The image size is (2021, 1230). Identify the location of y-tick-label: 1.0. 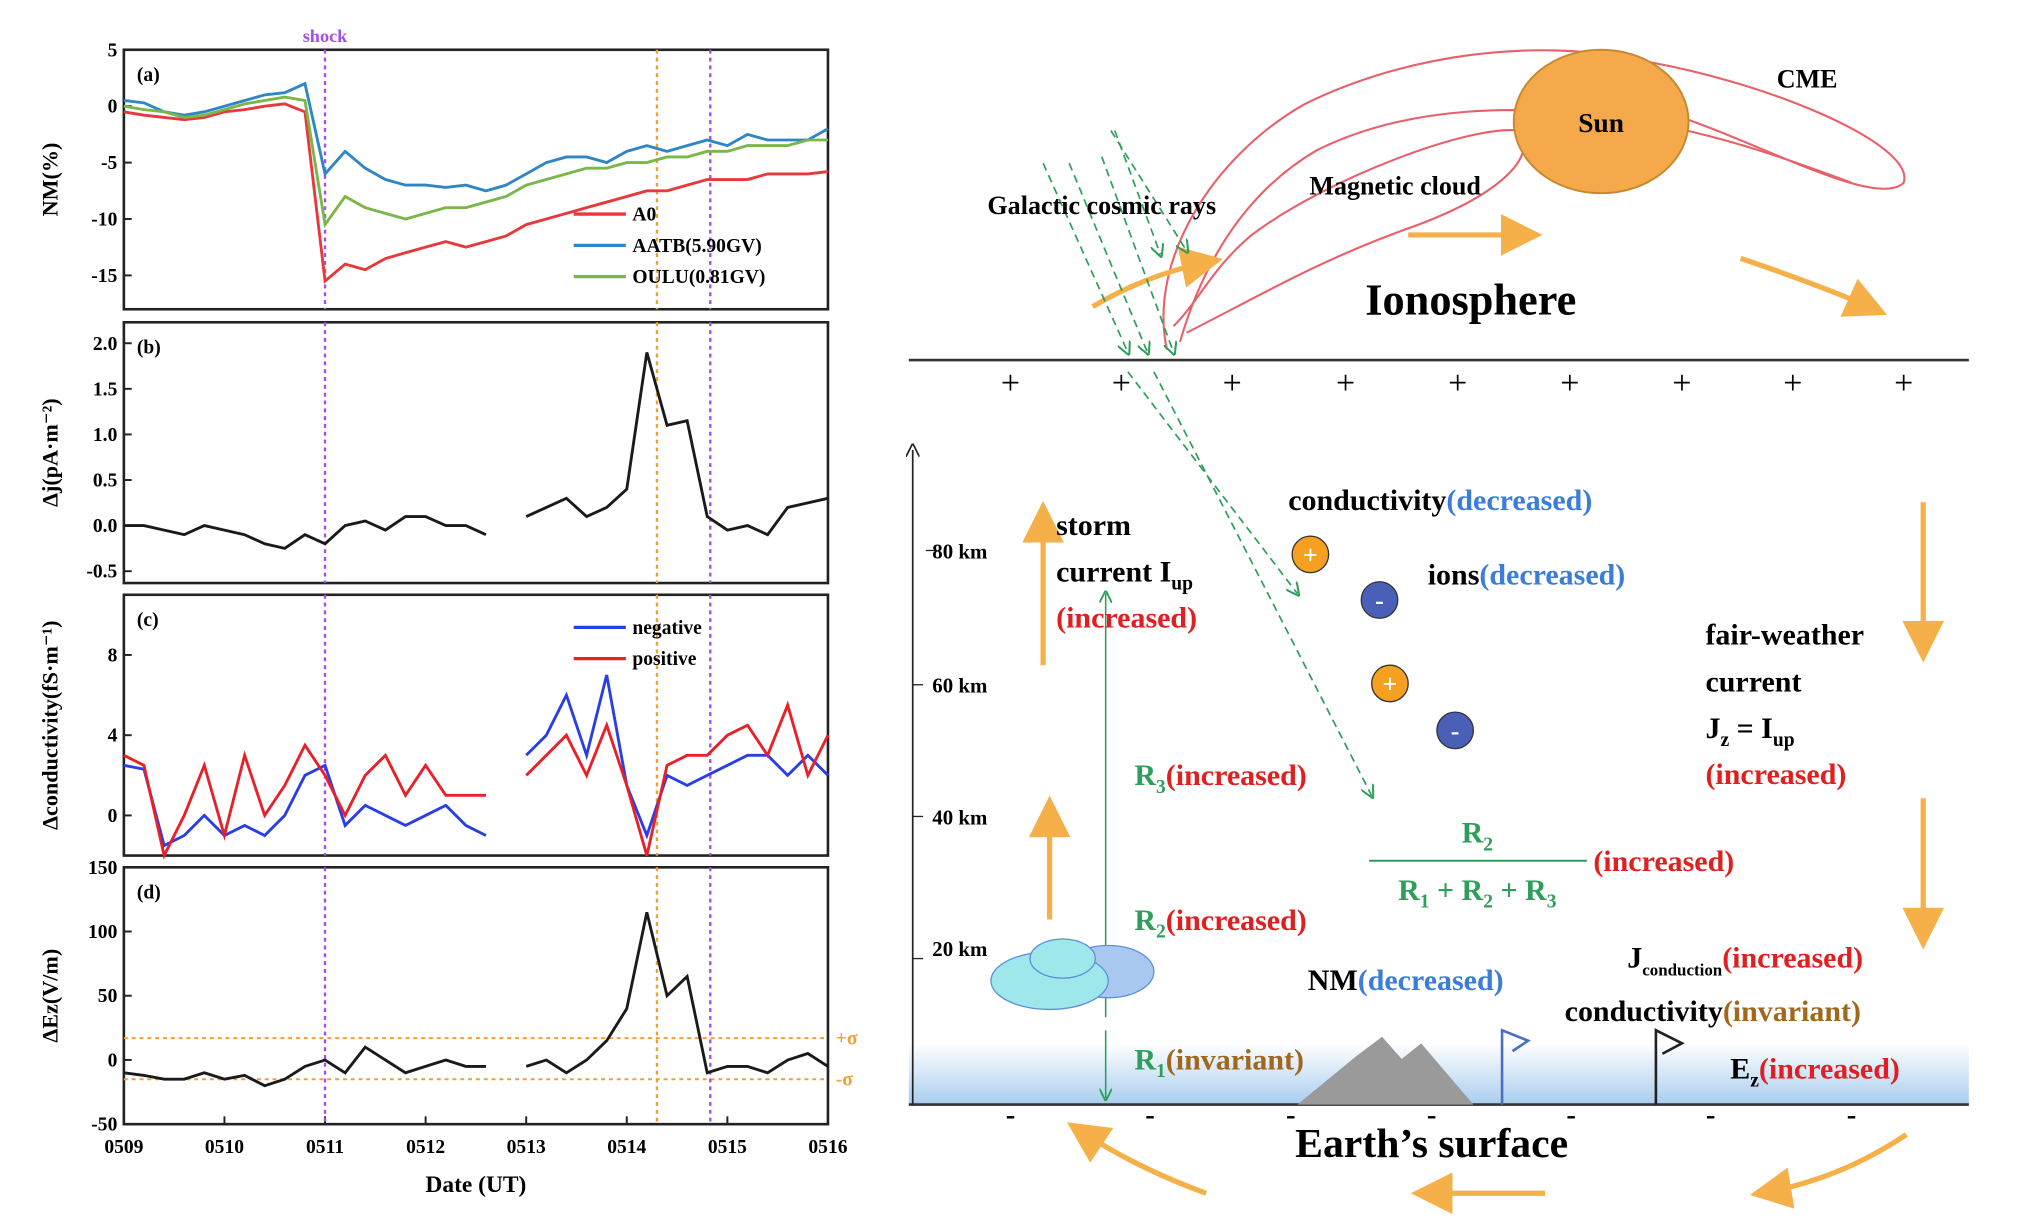
(105, 435).